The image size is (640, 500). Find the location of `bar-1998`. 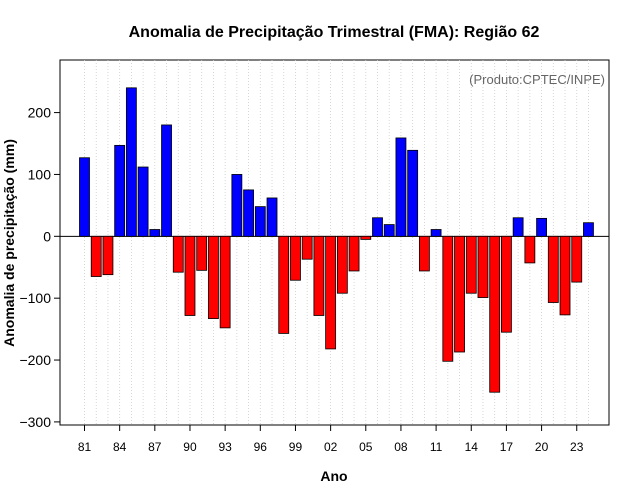

bar-1998 is located at coordinates (284, 284).